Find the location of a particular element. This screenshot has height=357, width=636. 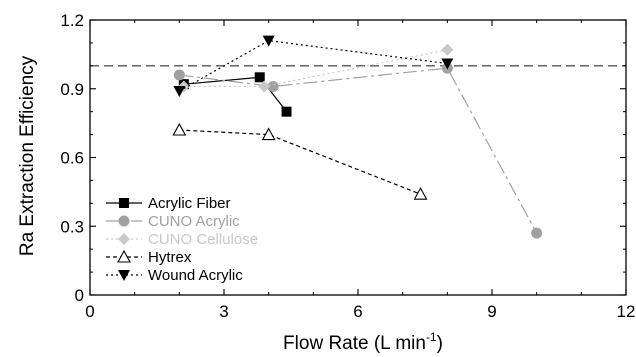

x-tick-label: 3 is located at coordinates (223, 311).